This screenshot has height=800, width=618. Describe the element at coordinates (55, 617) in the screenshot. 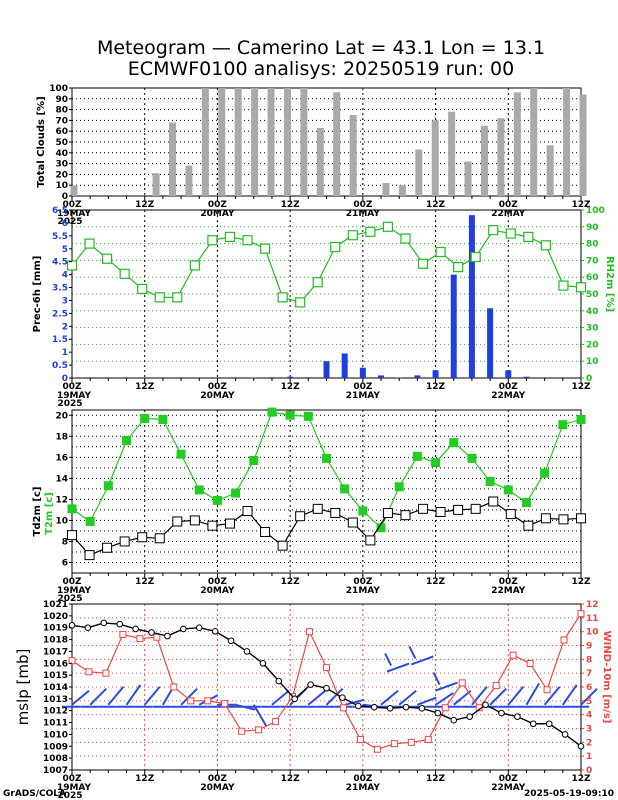

I see `y-tick-label: 1020` at that location.